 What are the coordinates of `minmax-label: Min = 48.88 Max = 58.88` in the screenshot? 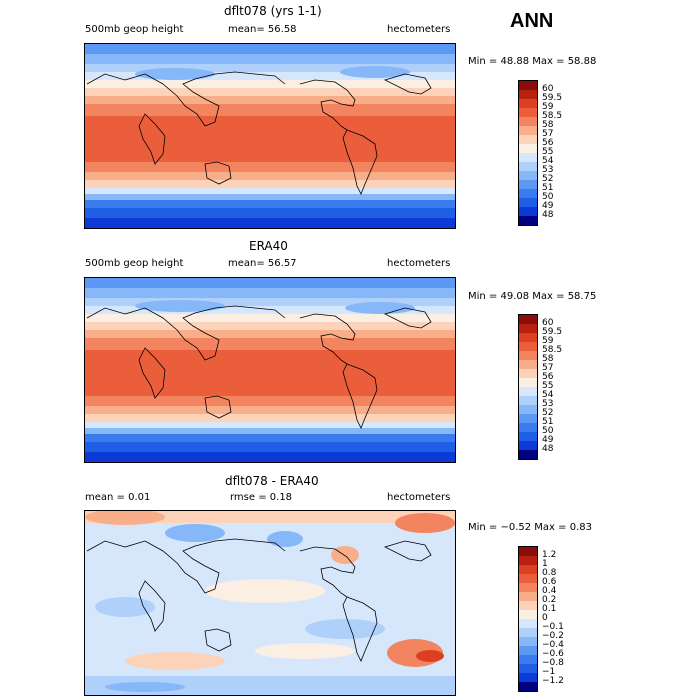 It's located at (532, 61).